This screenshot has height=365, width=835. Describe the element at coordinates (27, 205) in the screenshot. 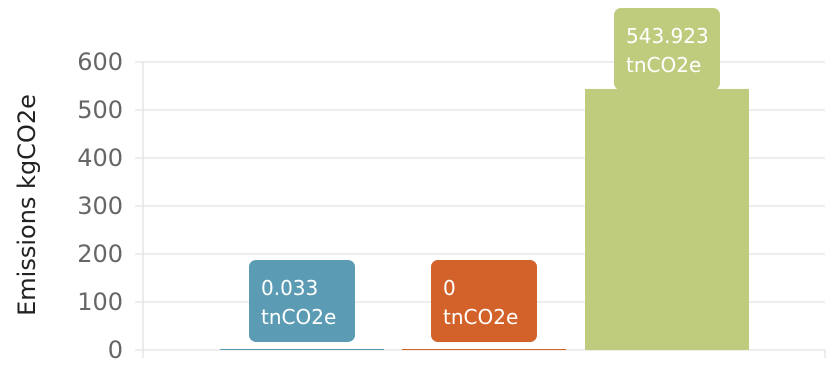

I see `y-axis-label: Emissions kgCO2e` at that location.